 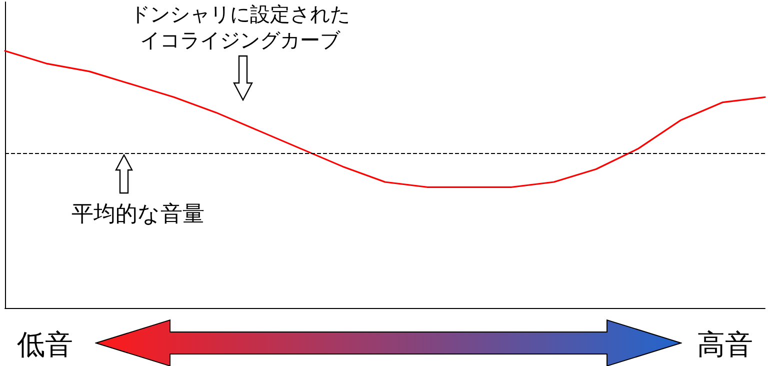 I want to click on text: 低音, so click(x=45, y=344).